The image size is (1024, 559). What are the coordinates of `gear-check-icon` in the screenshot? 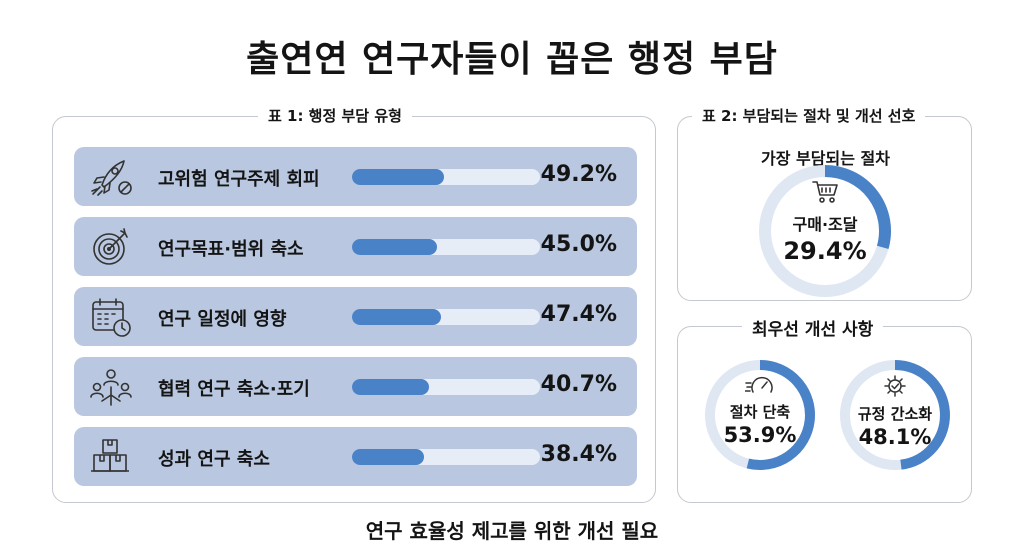 It's located at (895, 386).